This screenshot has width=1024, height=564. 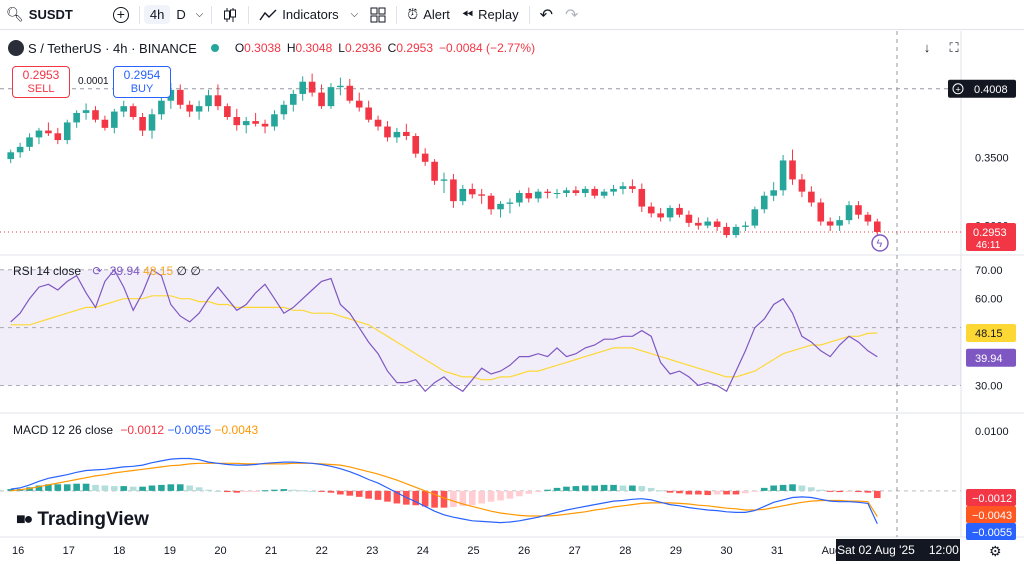 I want to click on buy-price: 0.2954, so click(x=142, y=75).